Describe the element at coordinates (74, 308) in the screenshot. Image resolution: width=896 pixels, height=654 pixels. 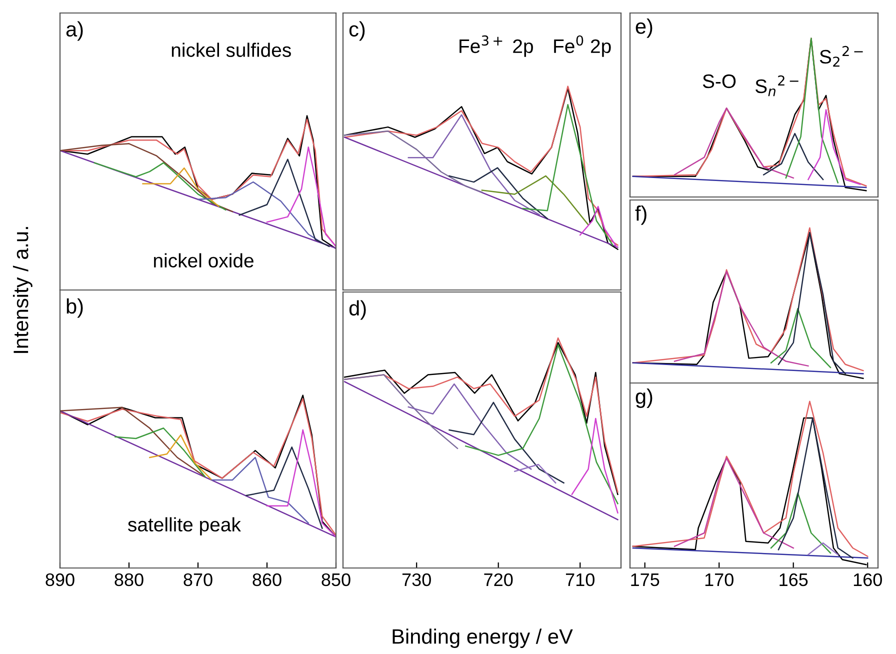
I see `chart-title: b)` at that location.